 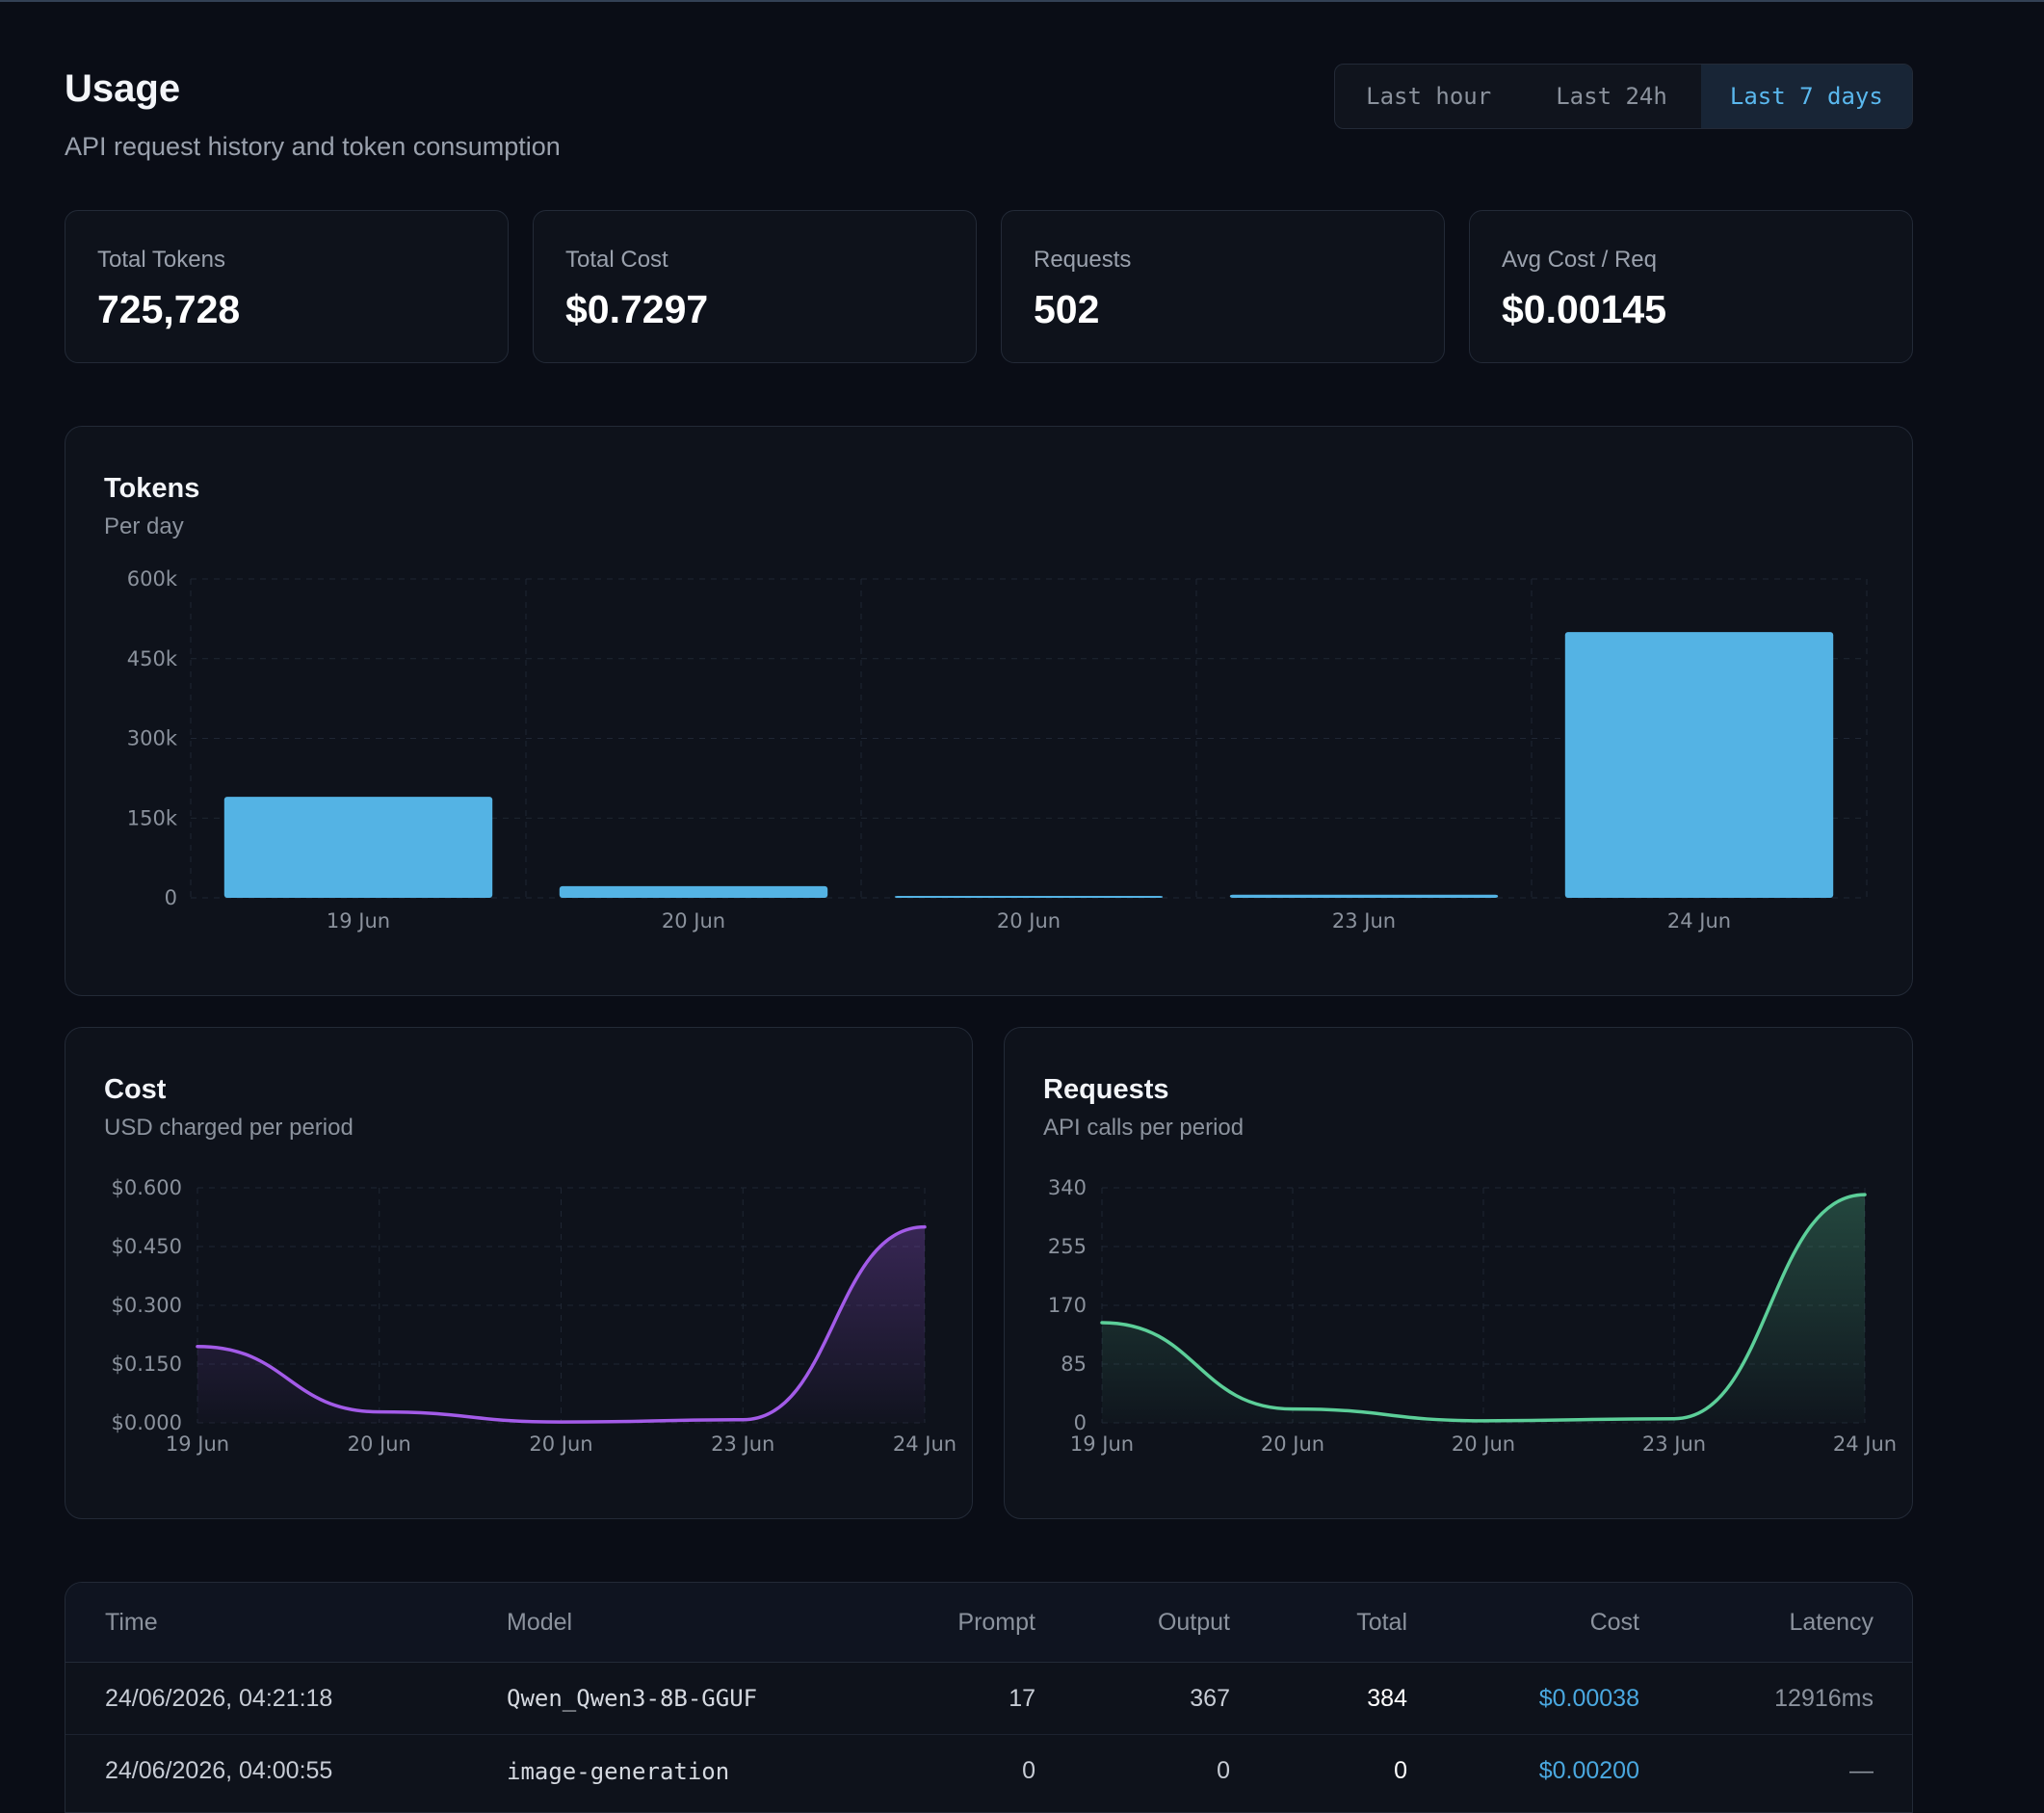 What do you see at coordinates (1831, 1622) in the screenshot?
I see `column-header-latency: Latency` at bounding box center [1831, 1622].